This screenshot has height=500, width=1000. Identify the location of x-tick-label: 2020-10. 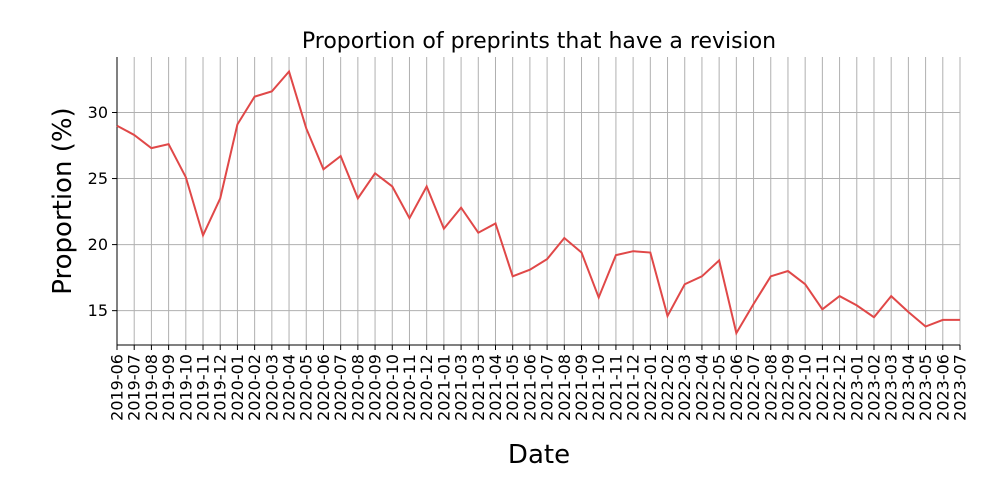
(392, 387).